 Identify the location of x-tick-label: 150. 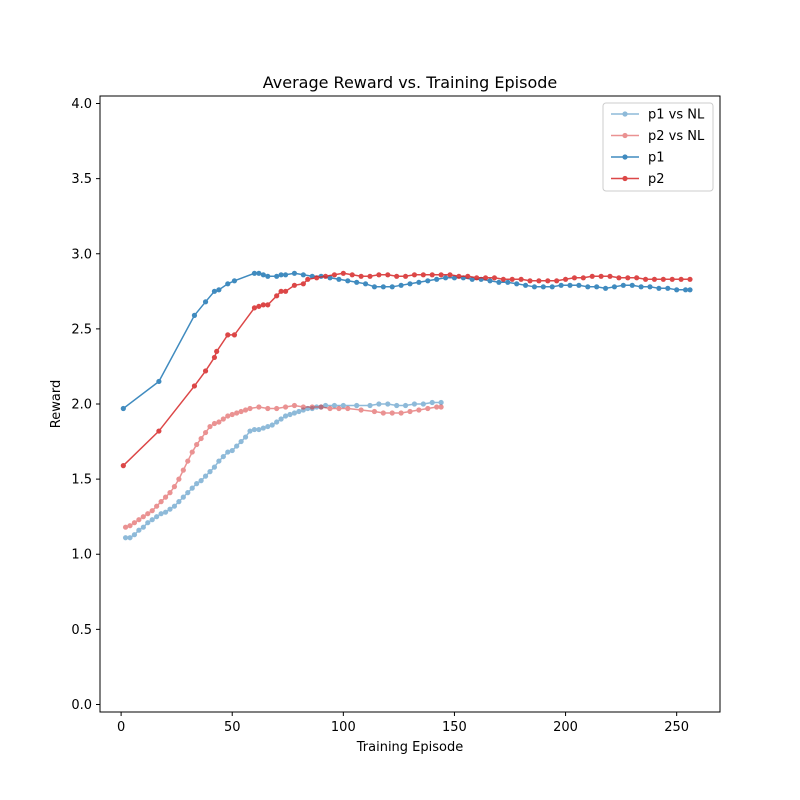
(454, 727).